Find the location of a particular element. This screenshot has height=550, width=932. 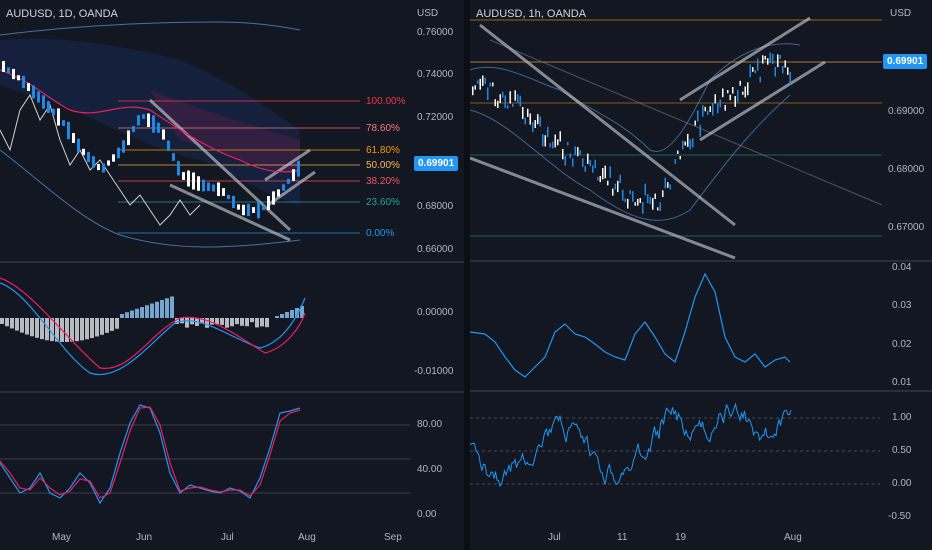

stoch-canvas is located at coordinates (232, 458).